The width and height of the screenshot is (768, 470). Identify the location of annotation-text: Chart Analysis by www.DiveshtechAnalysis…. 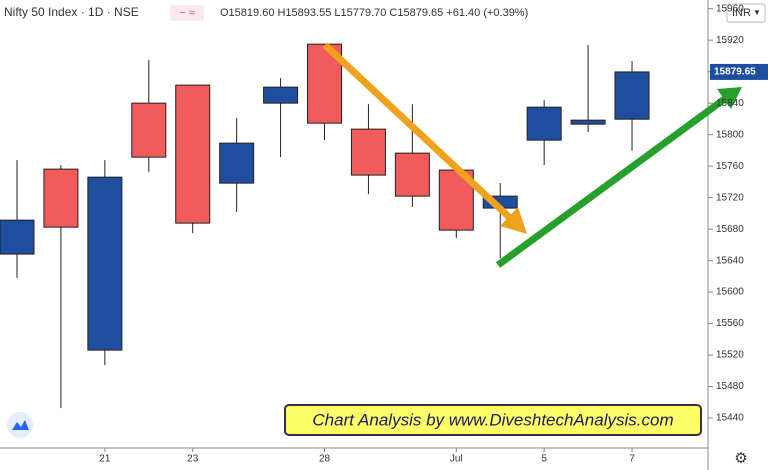
(492, 419).